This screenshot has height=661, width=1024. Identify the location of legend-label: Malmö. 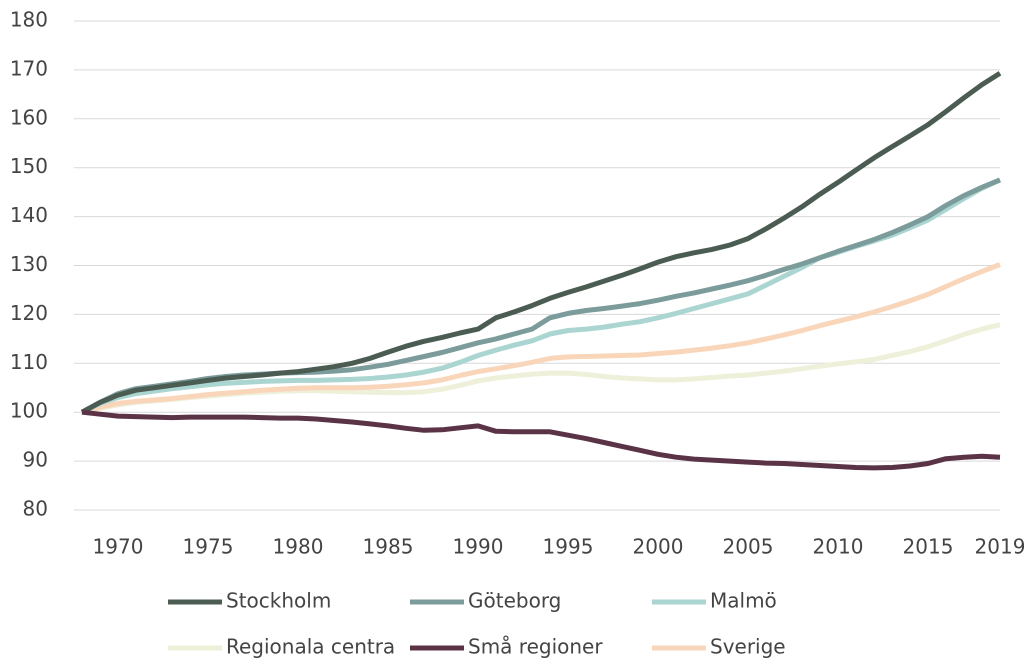
(743, 601).